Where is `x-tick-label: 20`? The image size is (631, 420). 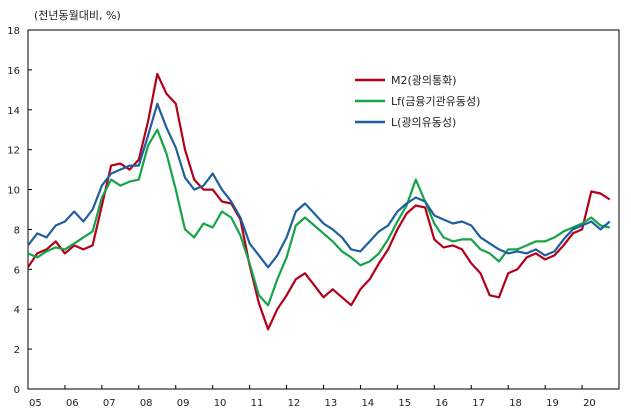
x-tick-label: 20 is located at coordinates (589, 403).